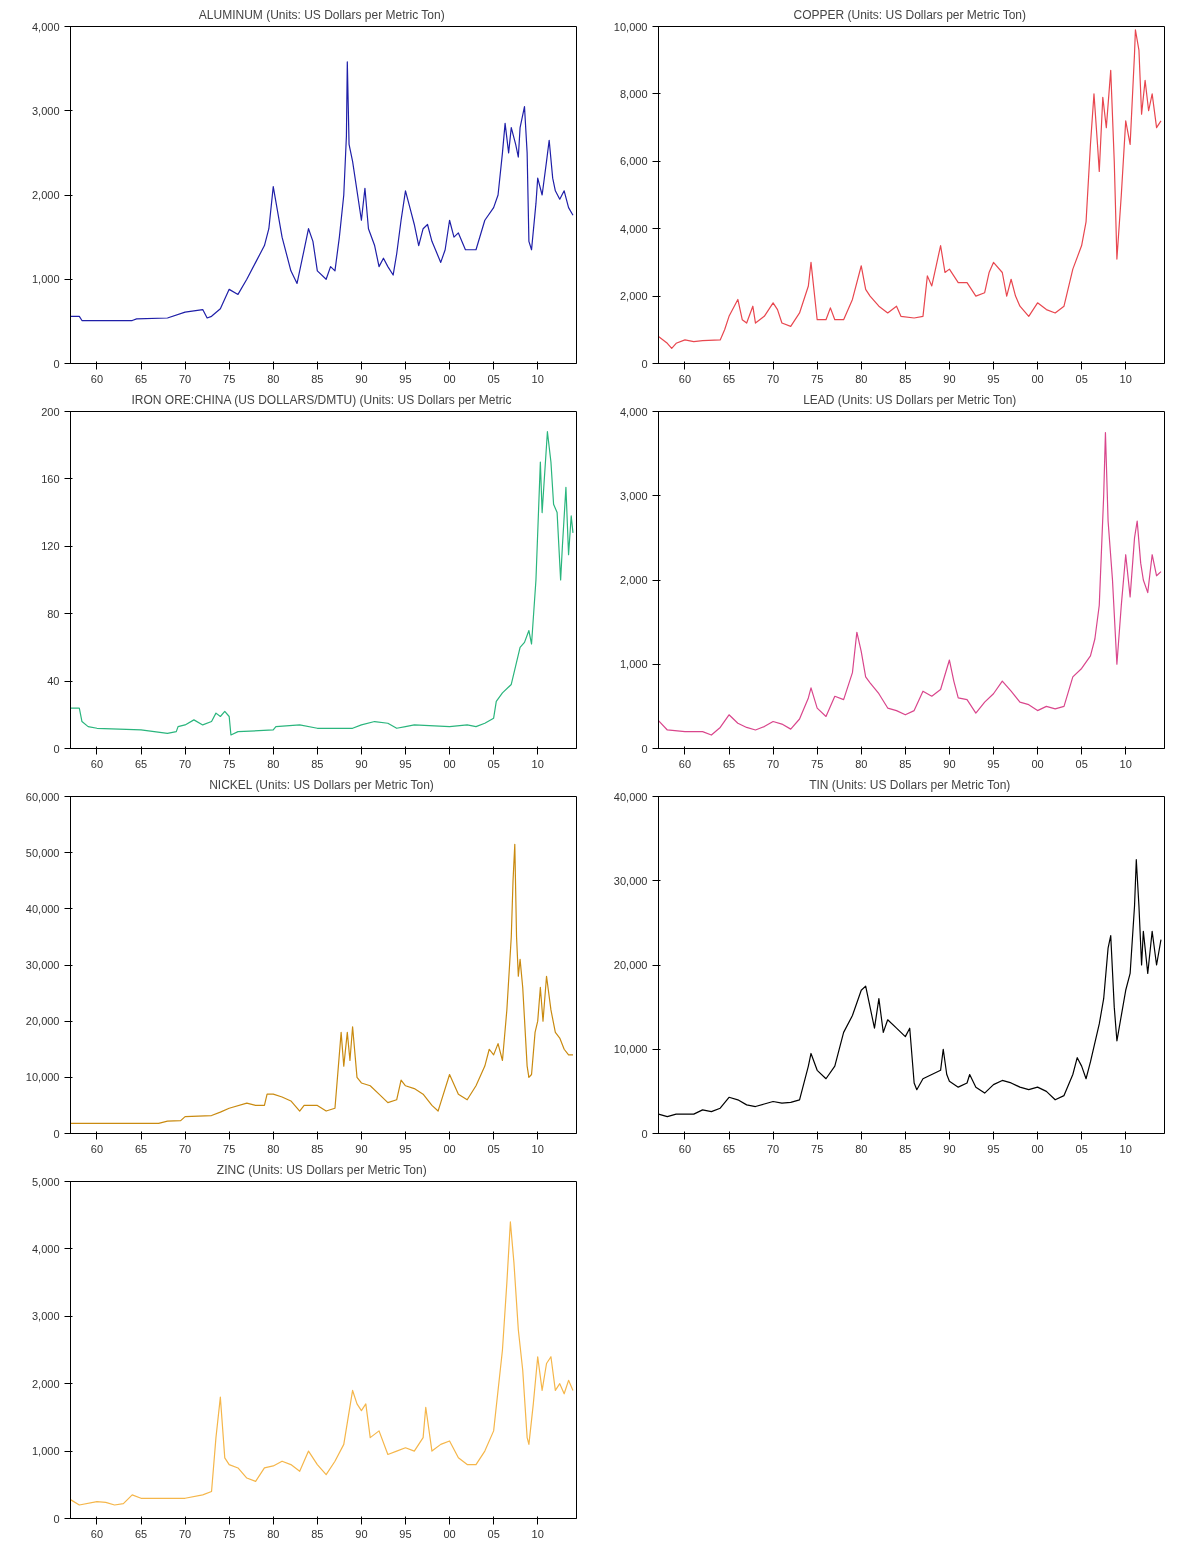 The image size is (1183, 1559). Describe the element at coordinates (45, 1181) in the screenshot. I see `y-tick-label: 5,000` at that location.